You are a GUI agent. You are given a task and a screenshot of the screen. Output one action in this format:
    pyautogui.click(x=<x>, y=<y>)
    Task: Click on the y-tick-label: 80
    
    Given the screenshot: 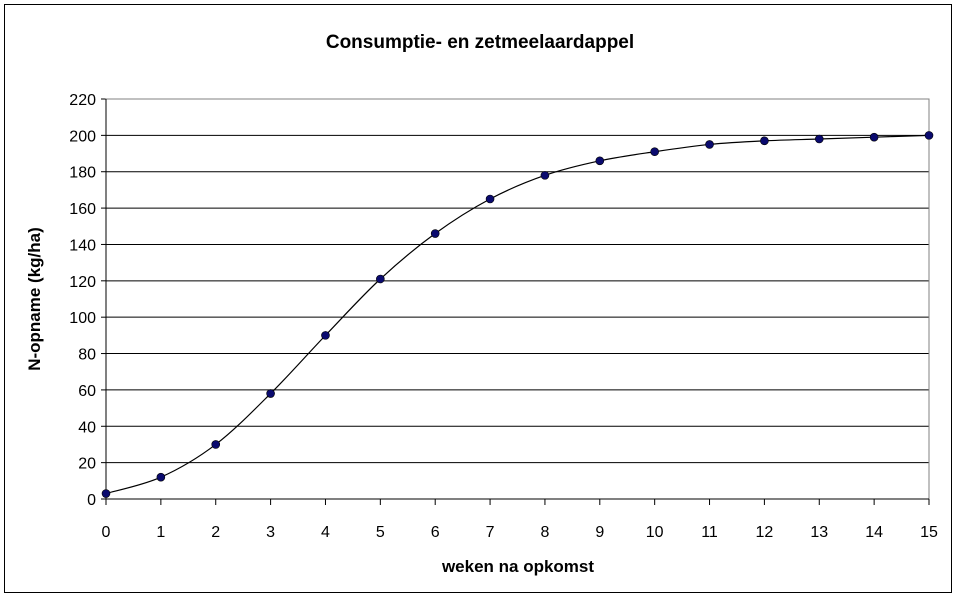 What is the action you would take?
    pyautogui.click(x=87, y=355)
    